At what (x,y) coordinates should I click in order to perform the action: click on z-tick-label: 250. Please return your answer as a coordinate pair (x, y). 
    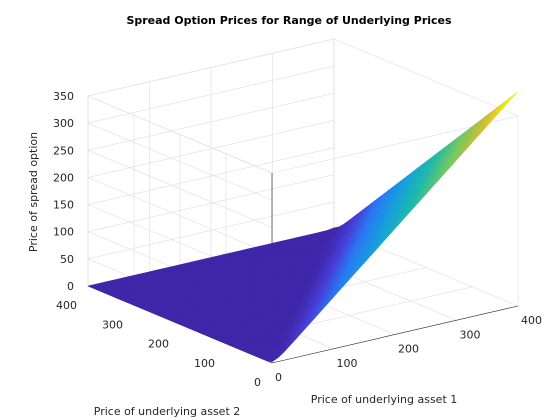
    Looking at the image, I should click on (63, 150).